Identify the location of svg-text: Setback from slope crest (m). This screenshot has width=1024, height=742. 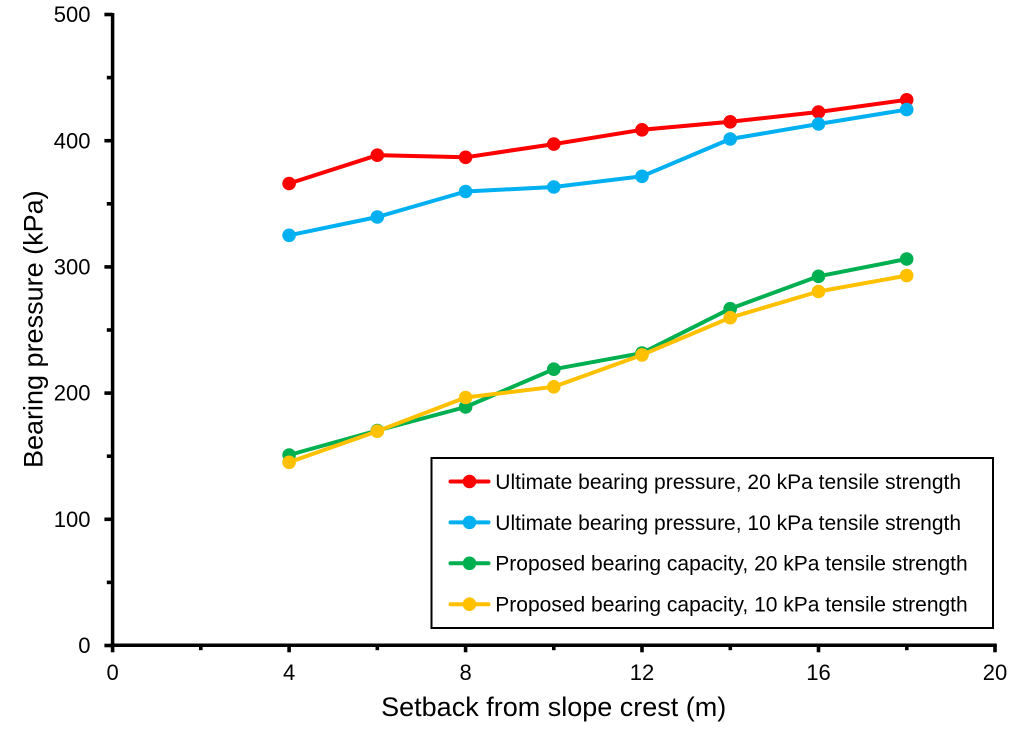
(553, 707).